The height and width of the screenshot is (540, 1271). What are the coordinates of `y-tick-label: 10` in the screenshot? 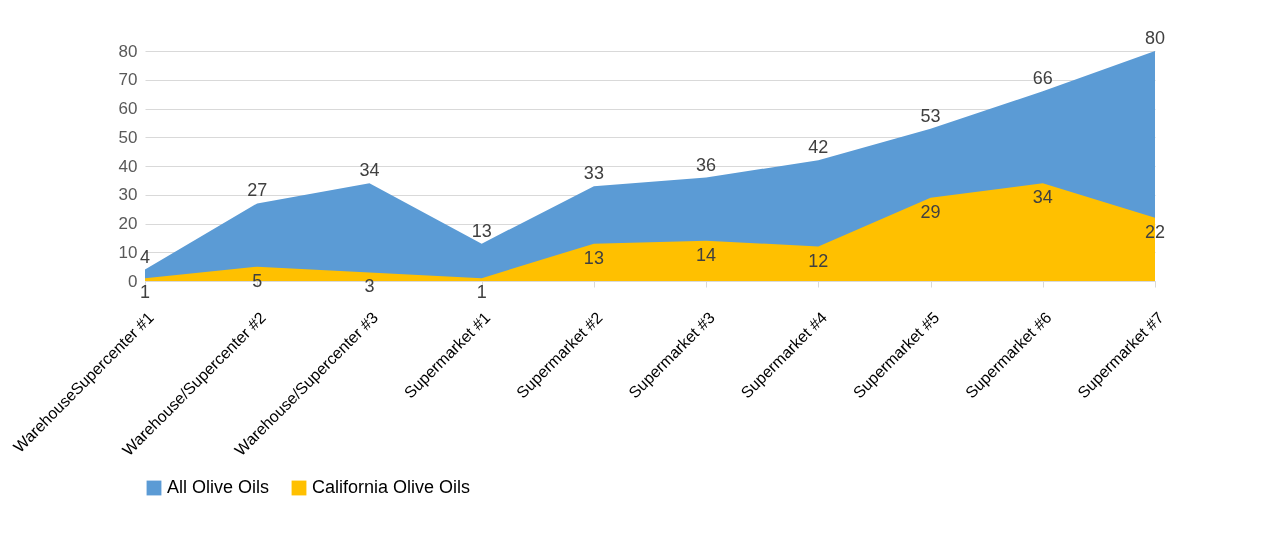 It's located at (128, 252).